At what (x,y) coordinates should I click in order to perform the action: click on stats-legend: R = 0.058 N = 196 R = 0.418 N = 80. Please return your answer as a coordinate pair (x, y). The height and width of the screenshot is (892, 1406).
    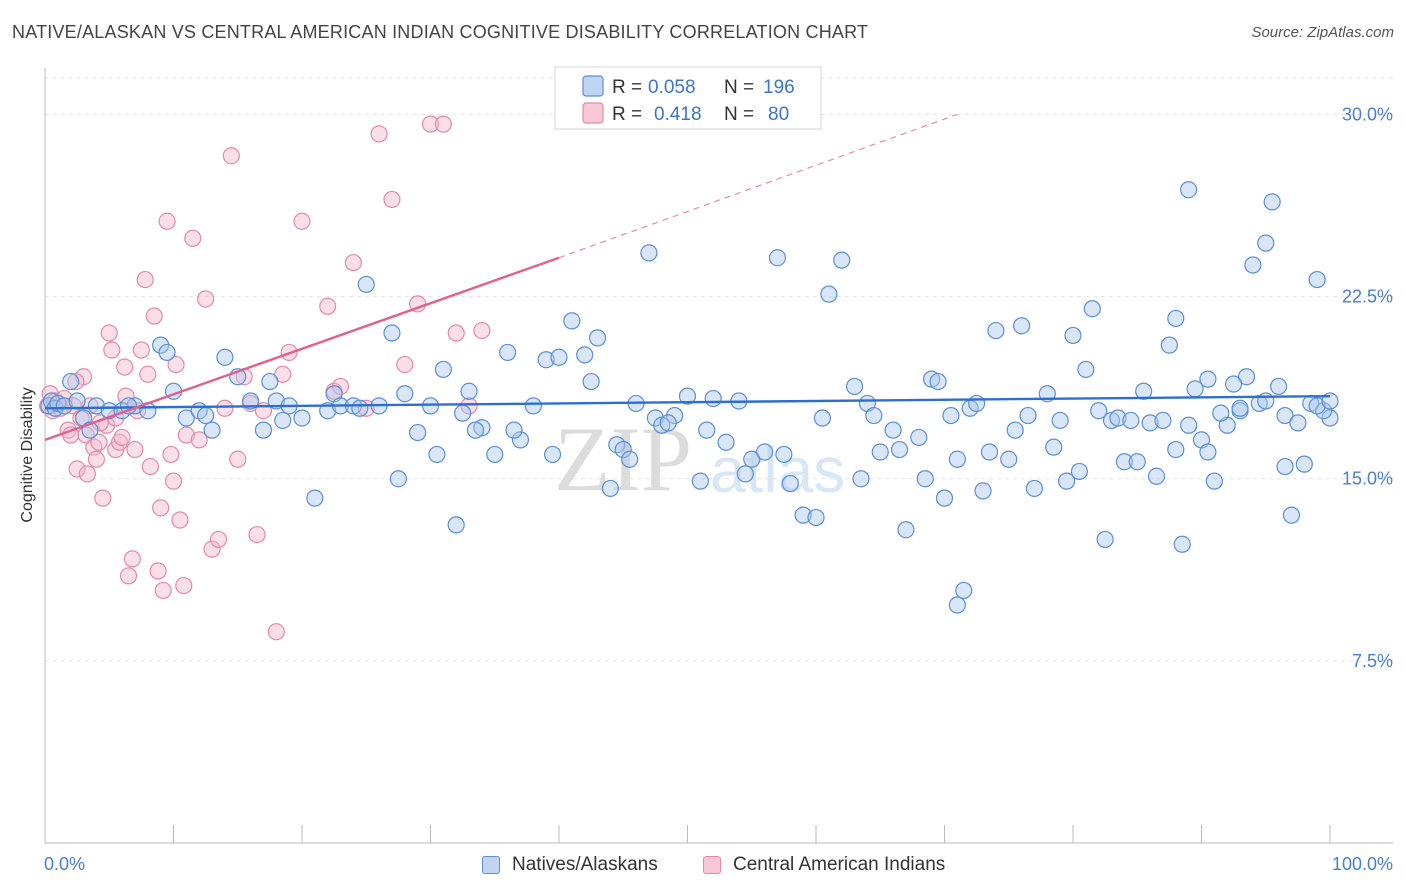
    Looking at the image, I should click on (688, 98).